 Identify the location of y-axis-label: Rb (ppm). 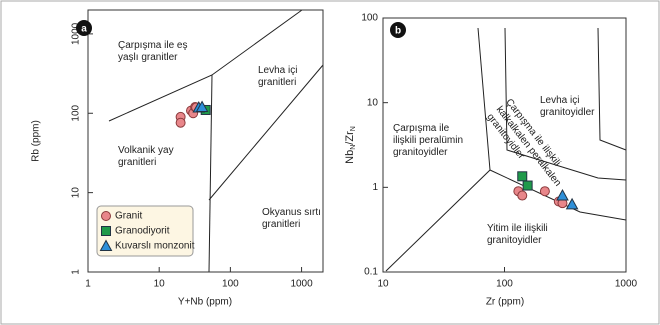
(36, 141).